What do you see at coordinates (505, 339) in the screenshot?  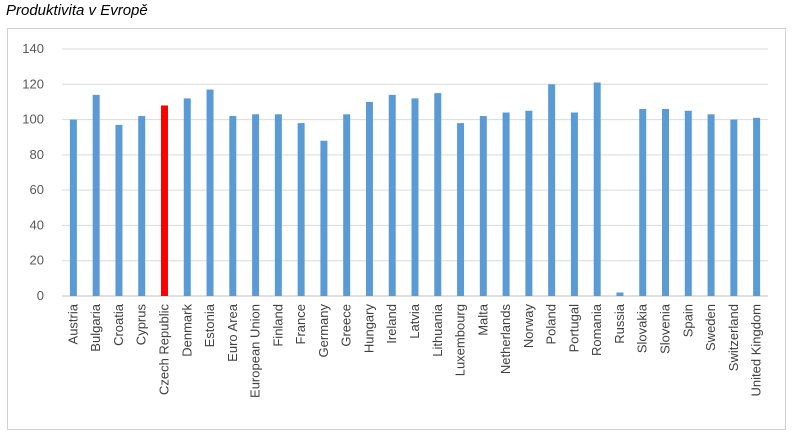 I see `x-tick-label: Netherlands` at bounding box center [505, 339].